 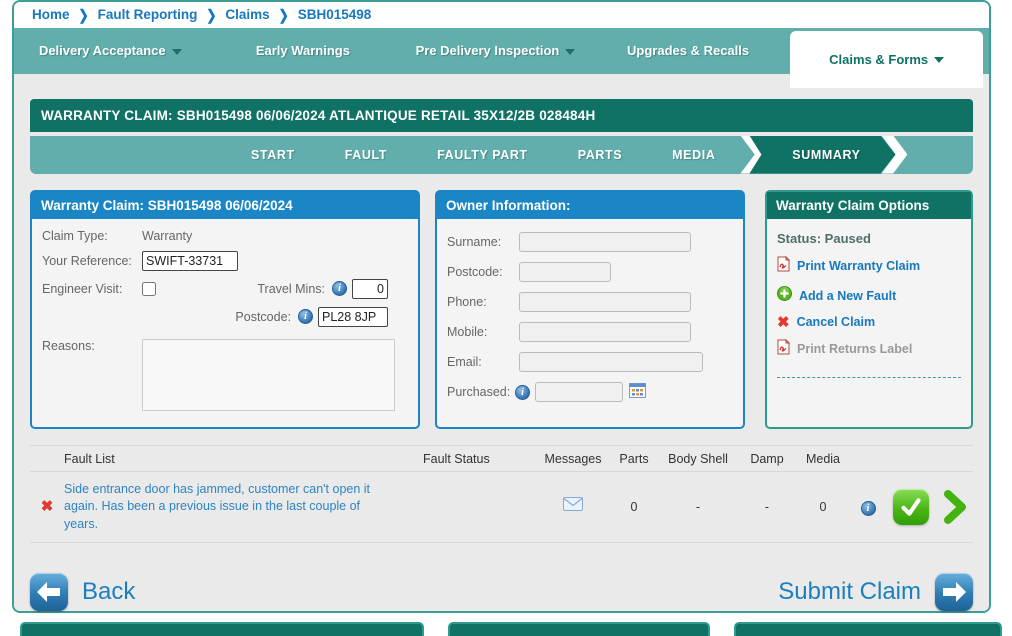 I want to click on purchased-label: Purchased:, so click(x=479, y=392).